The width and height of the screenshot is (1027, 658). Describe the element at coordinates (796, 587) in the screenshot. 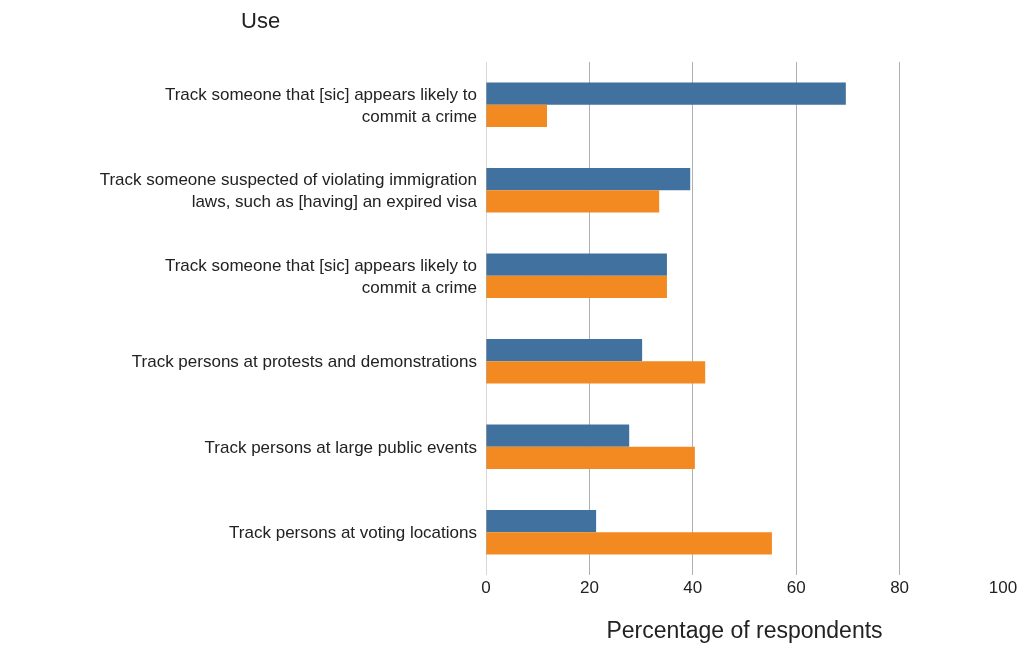

I see `x-tick-label: 60` at that location.